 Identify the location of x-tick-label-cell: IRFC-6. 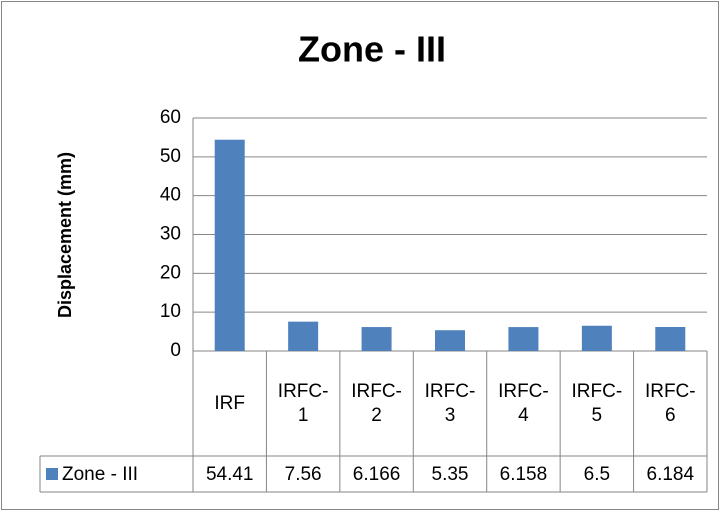
(670, 403).